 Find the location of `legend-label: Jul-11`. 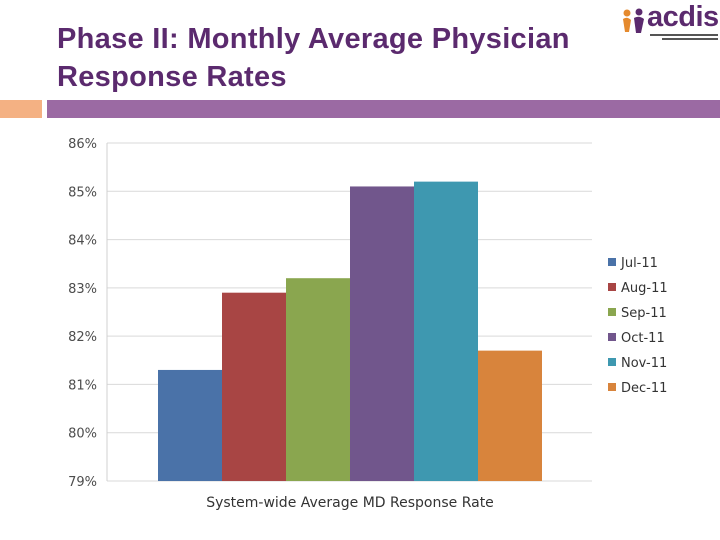

legend-label: Jul-11 is located at coordinates (639, 263).